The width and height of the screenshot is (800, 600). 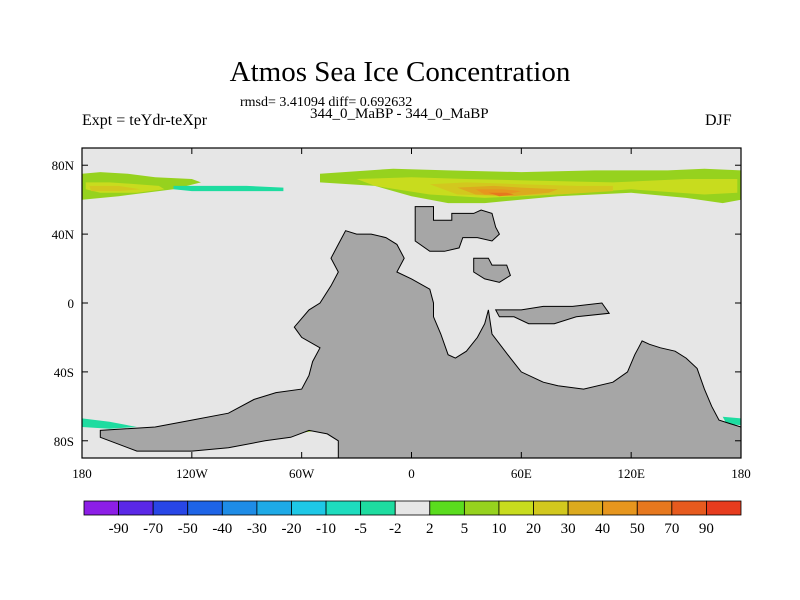 What do you see at coordinates (64, 372) in the screenshot?
I see `y-tick-label: 40S` at bounding box center [64, 372].